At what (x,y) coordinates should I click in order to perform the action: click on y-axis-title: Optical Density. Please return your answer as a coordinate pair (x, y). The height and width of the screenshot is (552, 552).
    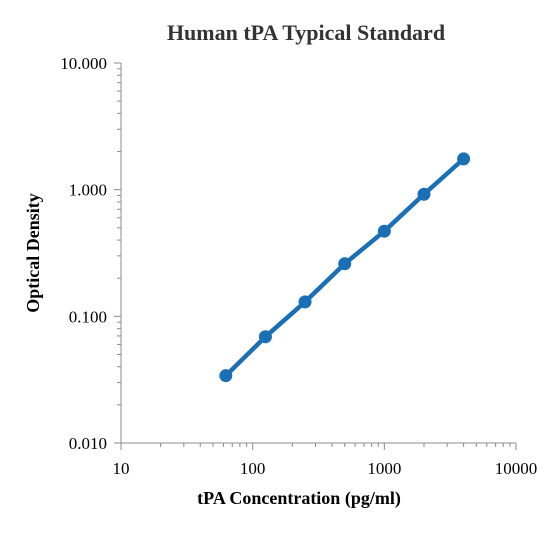
    Looking at the image, I should click on (33, 253).